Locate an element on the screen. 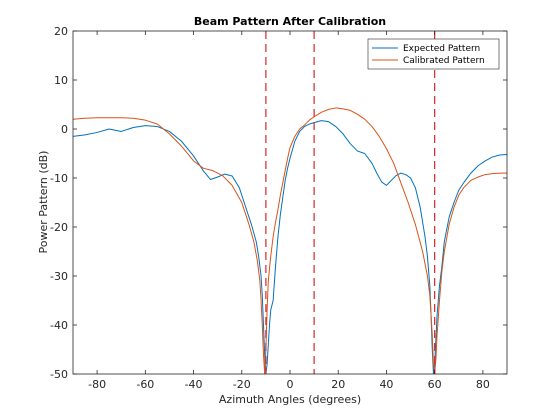 Image resolution: width=560 pixels, height=420 pixels. x-tick-label: 0 is located at coordinates (290, 384).